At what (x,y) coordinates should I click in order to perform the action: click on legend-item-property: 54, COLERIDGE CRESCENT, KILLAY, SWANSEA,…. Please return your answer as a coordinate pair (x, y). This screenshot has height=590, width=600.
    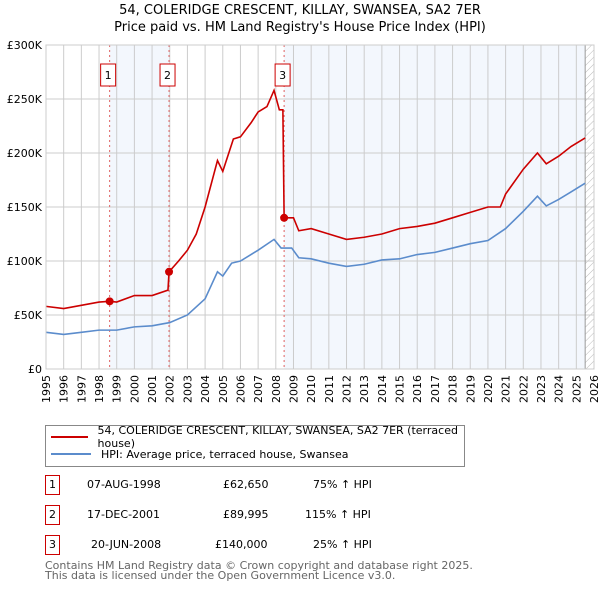
    Looking at the image, I should click on (255, 437).